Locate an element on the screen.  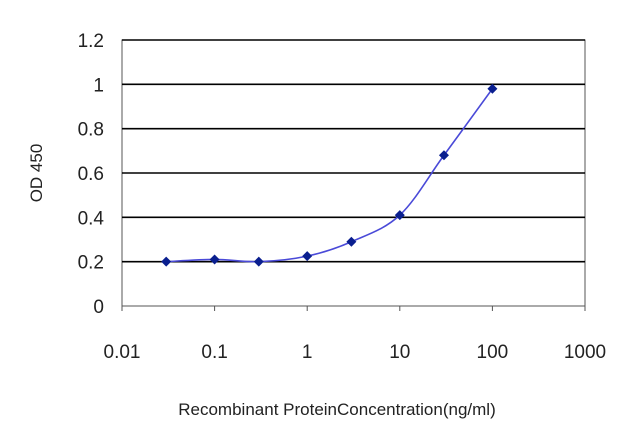
y-tick-label: 0 is located at coordinates (98, 307).